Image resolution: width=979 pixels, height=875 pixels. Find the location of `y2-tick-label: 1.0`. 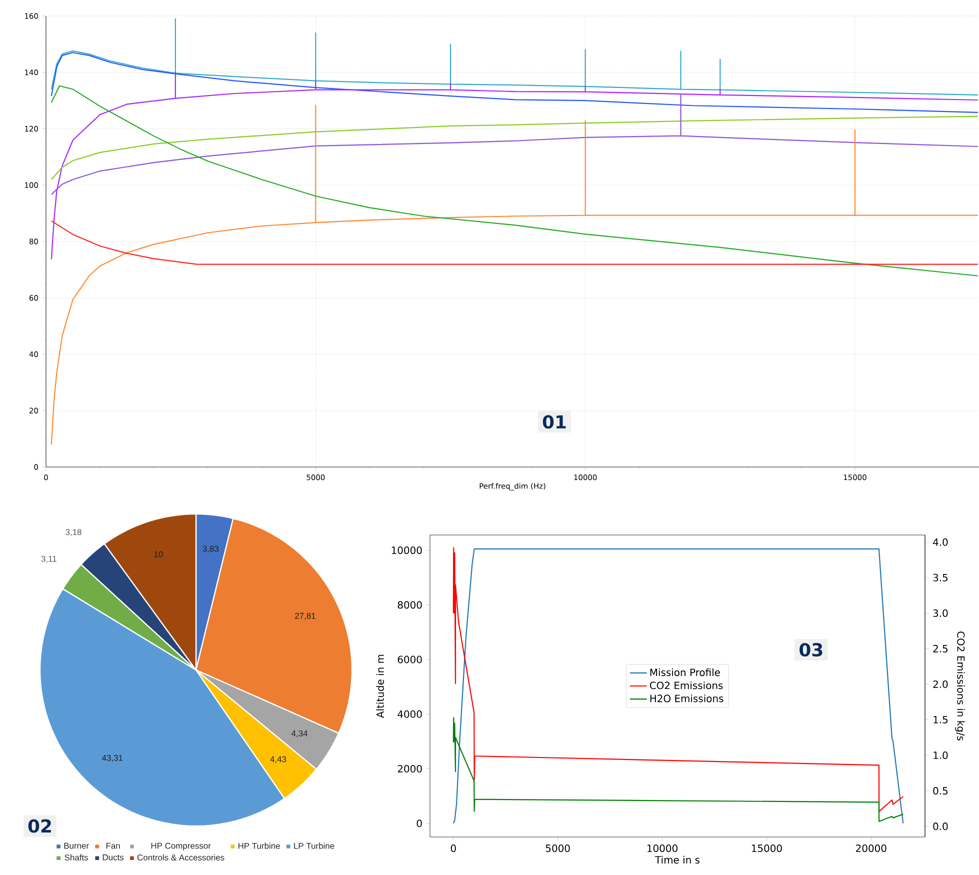

y2-tick-label: 1.0 is located at coordinates (941, 756).